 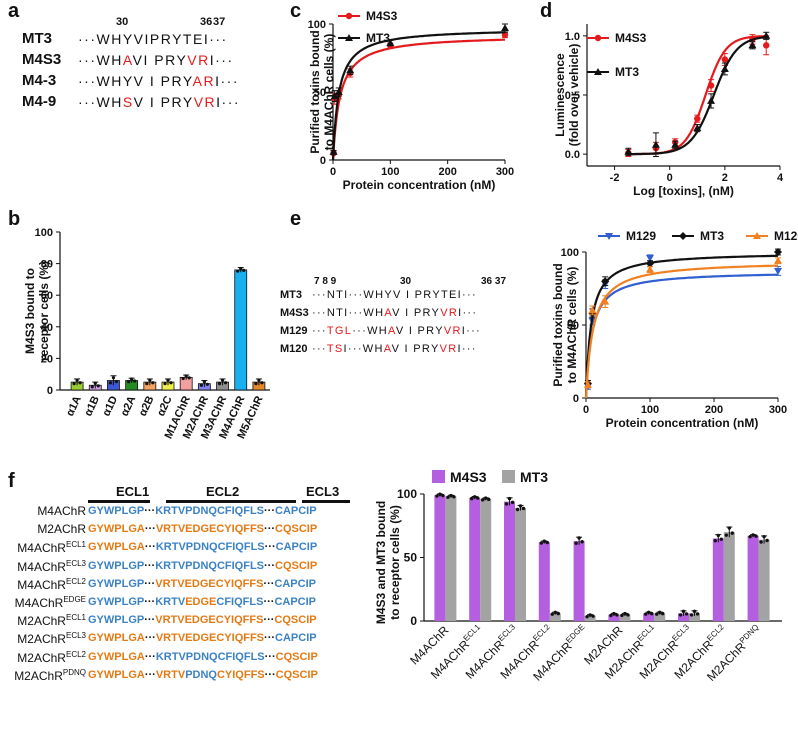 I want to click on y-tick-label: 60, so click(x=47, y=296).